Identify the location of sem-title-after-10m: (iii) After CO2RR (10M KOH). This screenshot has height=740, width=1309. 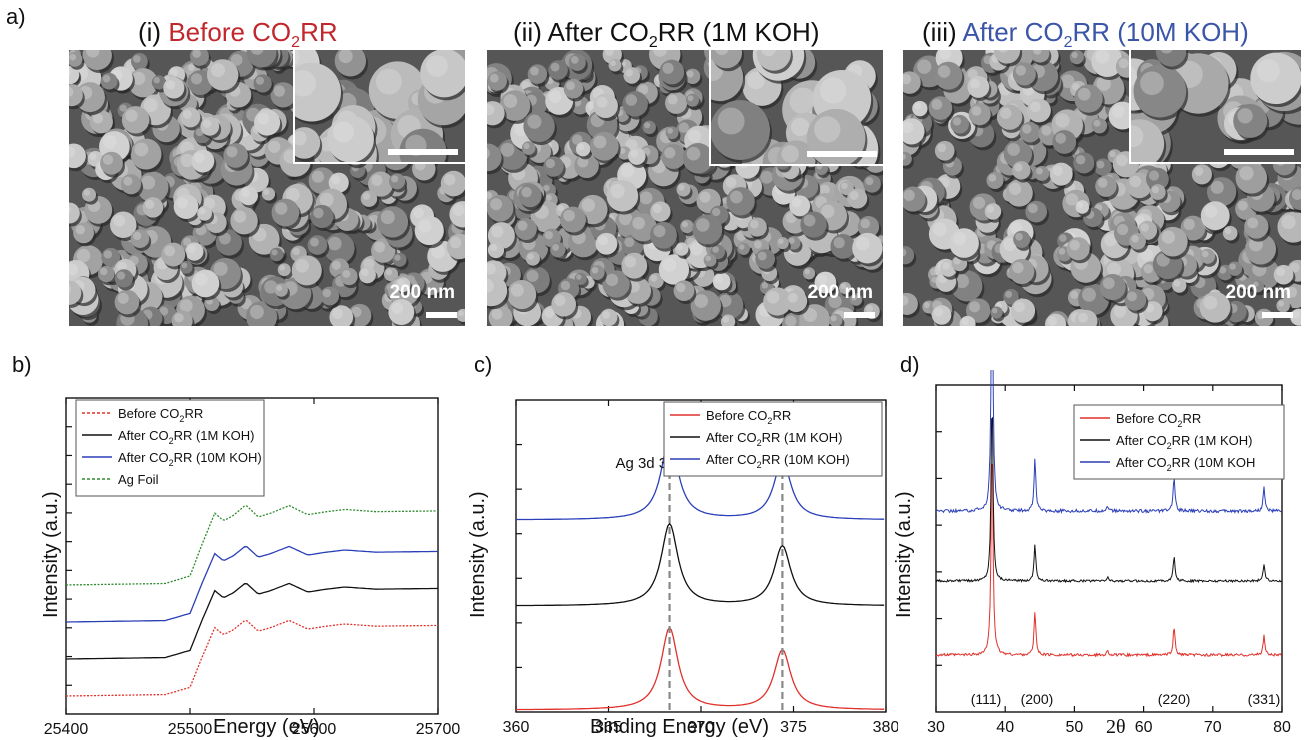
(1085, 34).